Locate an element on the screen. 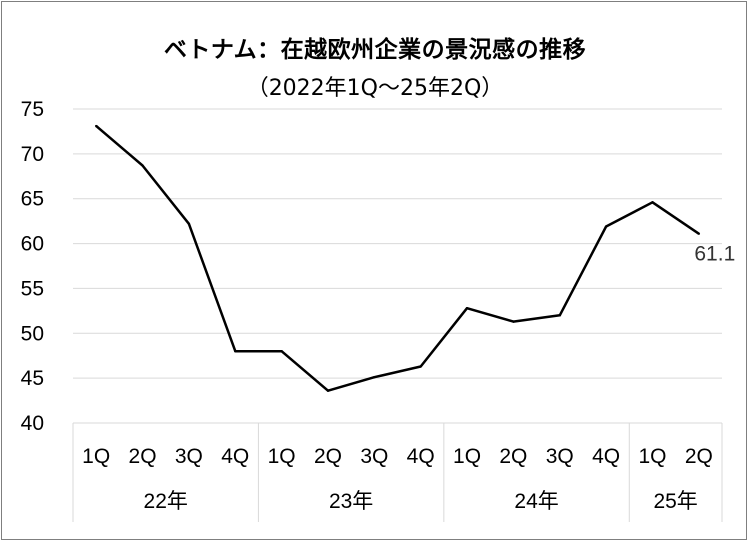 The image size is (750, 543). y-tick-label: 40 is located at coordinates (32, 423).